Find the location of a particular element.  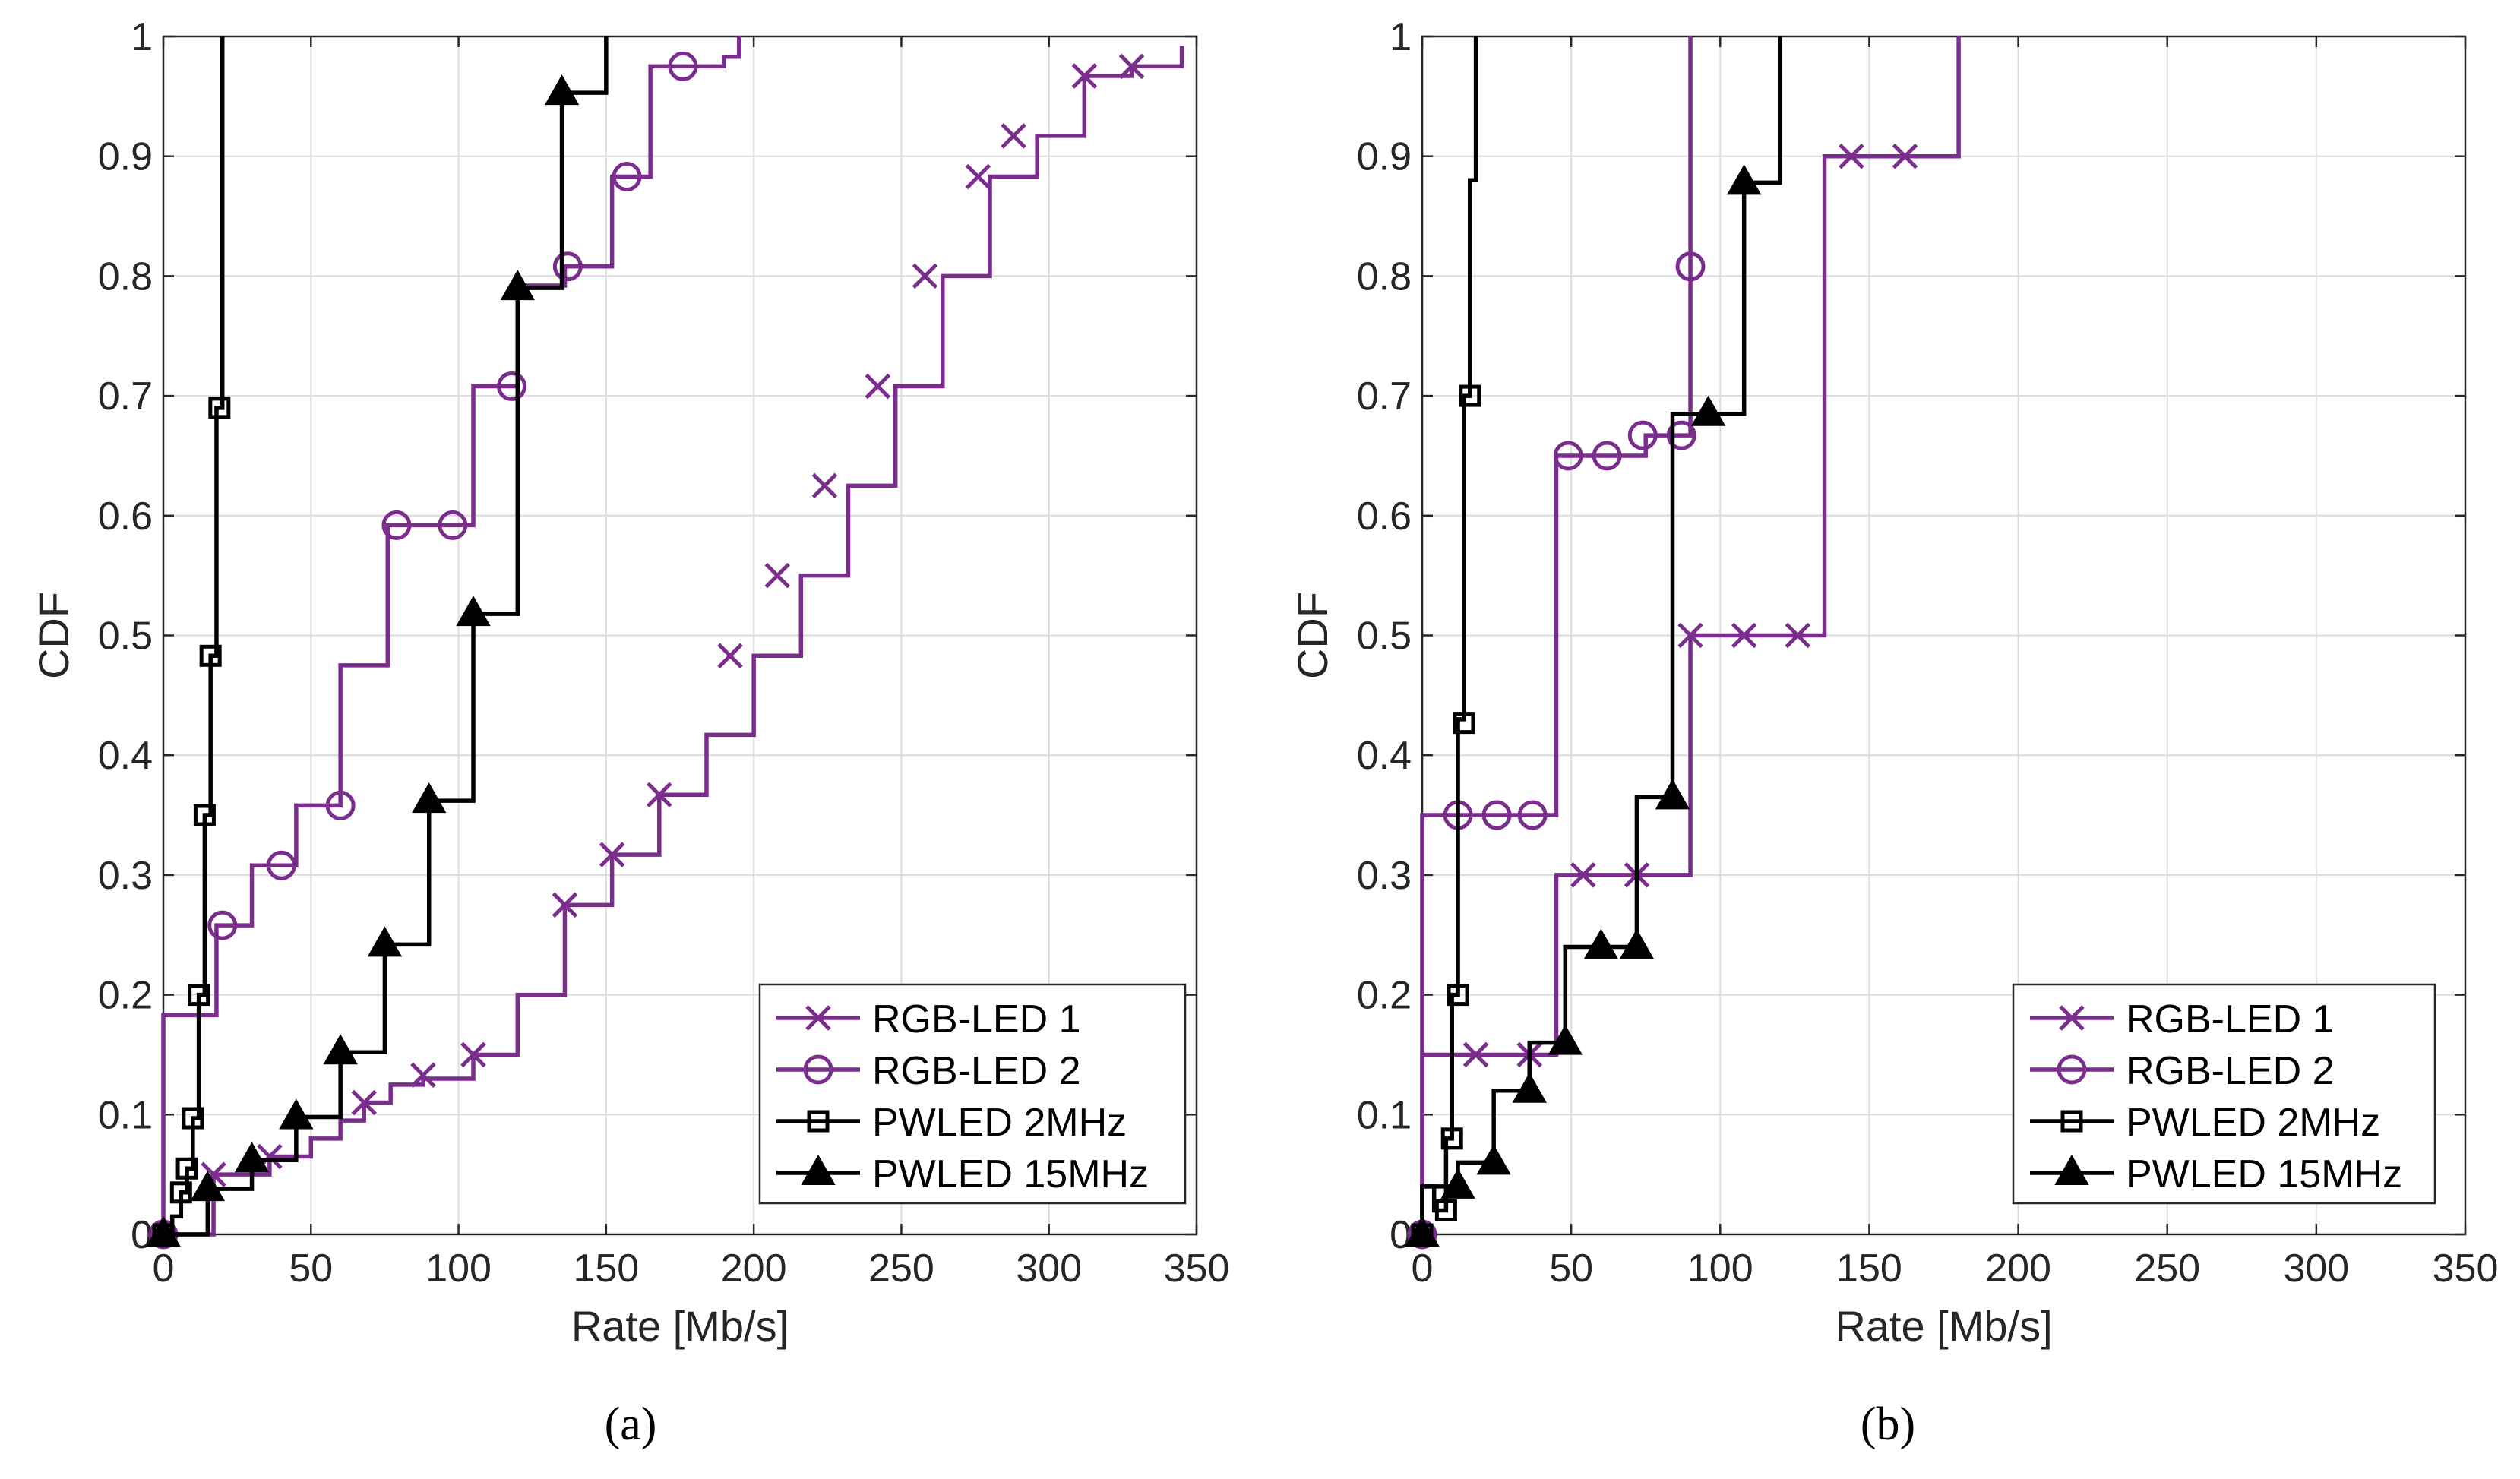

y-tick-label: 0.2 is located at coordinates (1384, 996).